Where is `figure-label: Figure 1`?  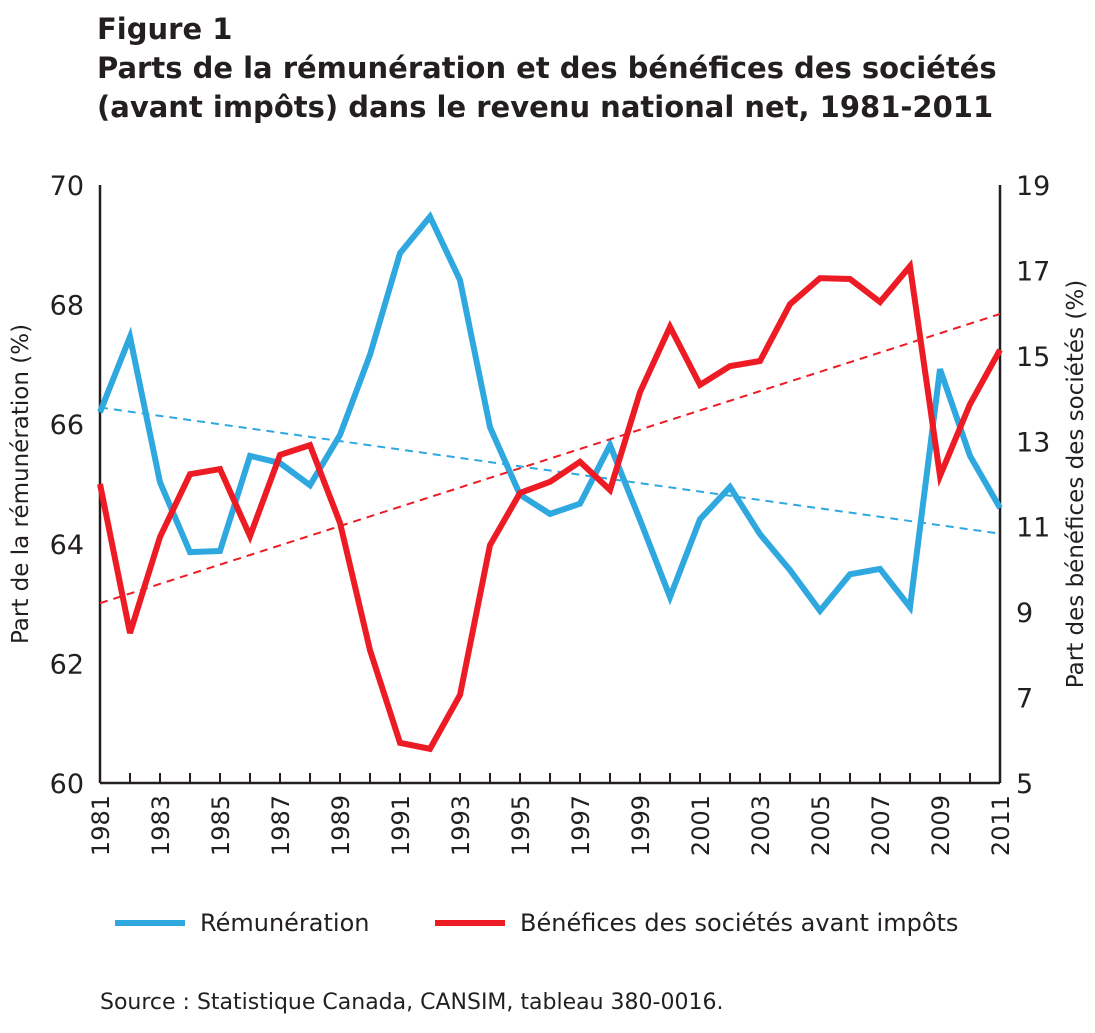 figure-label: Figure 1 is located at coordinates (165, 29).